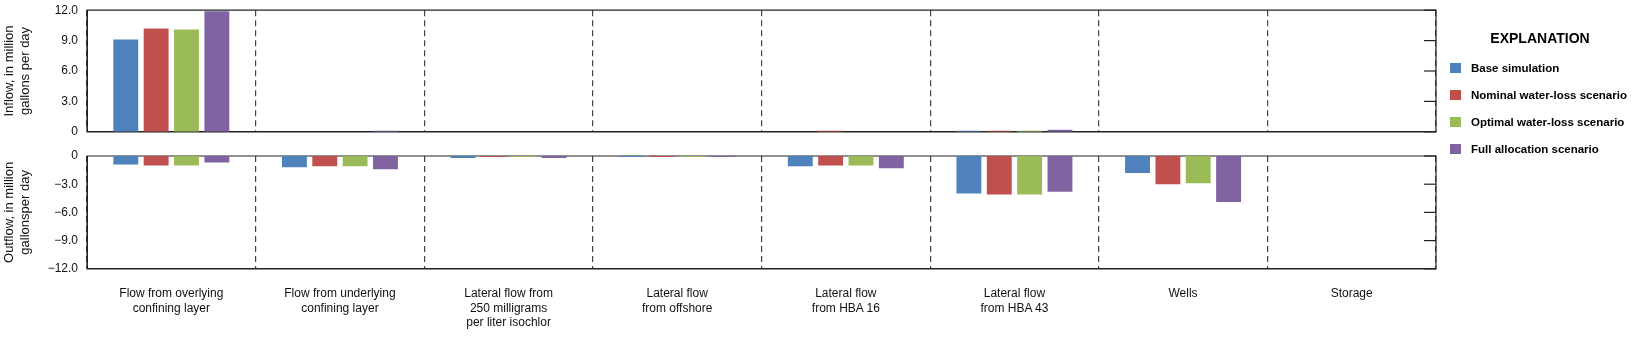 Image resolution: width=1640 pixels, height=348 pixels. I want to click on y-axis-title: Inflow, in million gallons per day, so click(16, 71).